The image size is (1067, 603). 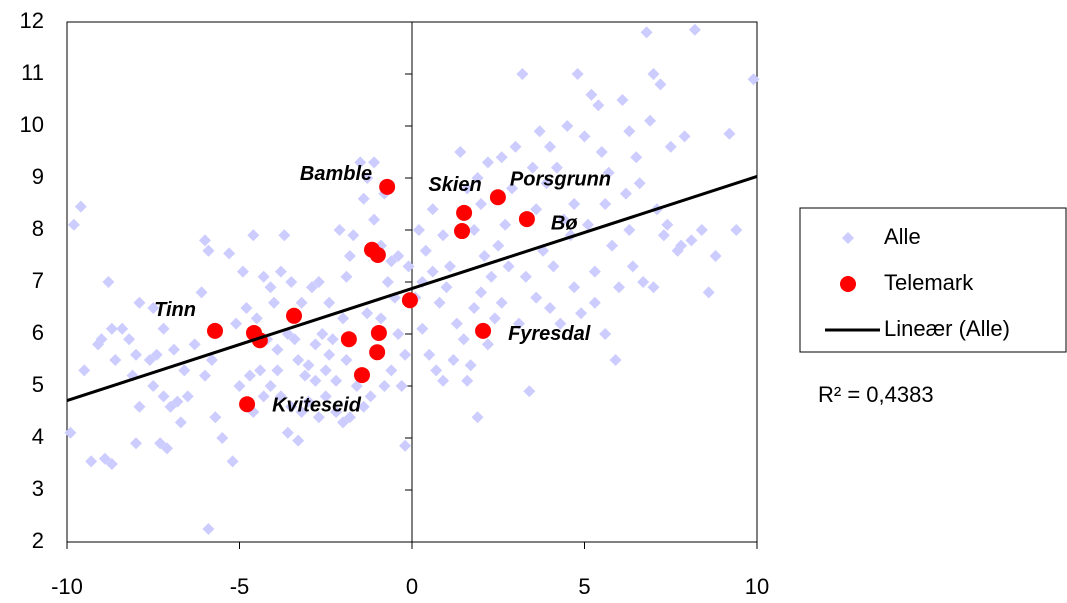 I want to click on point-label: Tinn, so click(x=175, y=310).